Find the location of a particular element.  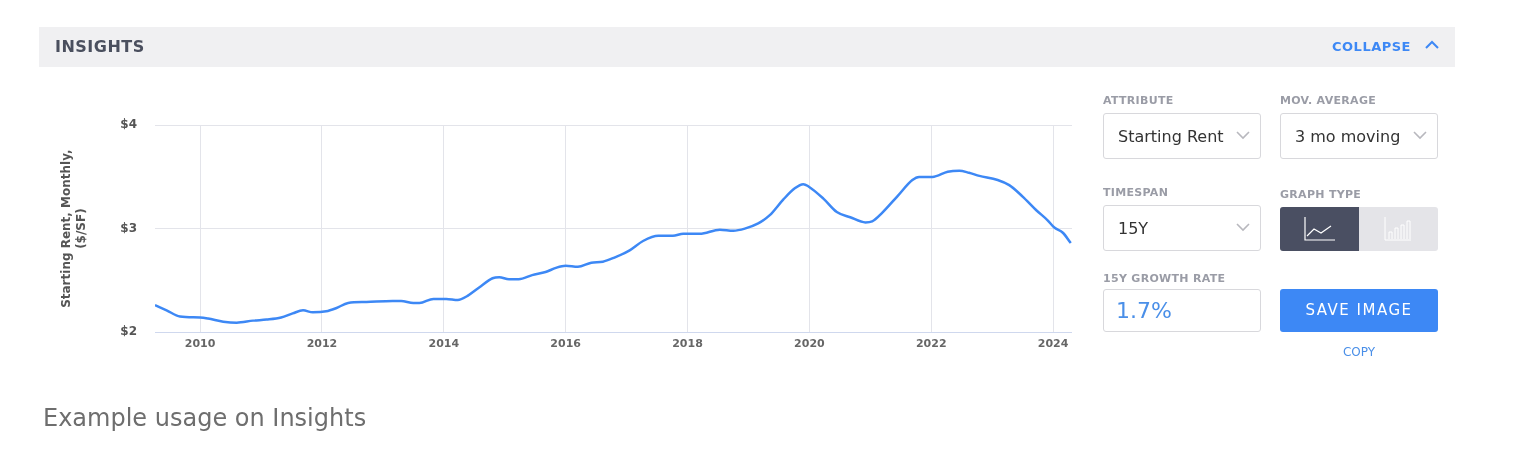

x-tick-label: 2020 is located at coordinates (810, 344).